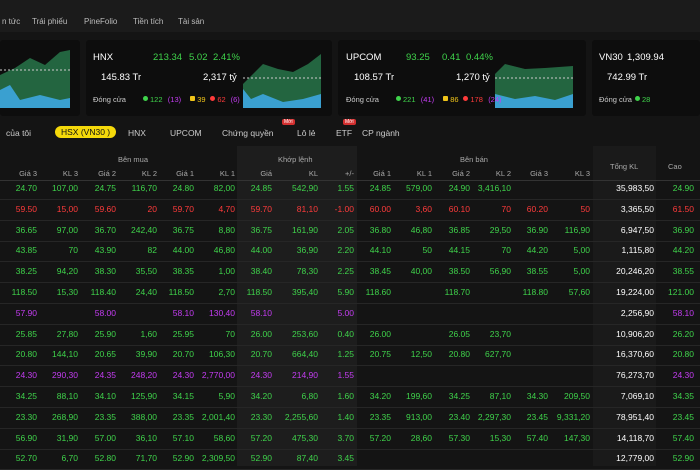 This screenshot has height=470, width=700. Describe the element at coordinates (350, 16) in the screenshot. I see `top-nav` at that location.